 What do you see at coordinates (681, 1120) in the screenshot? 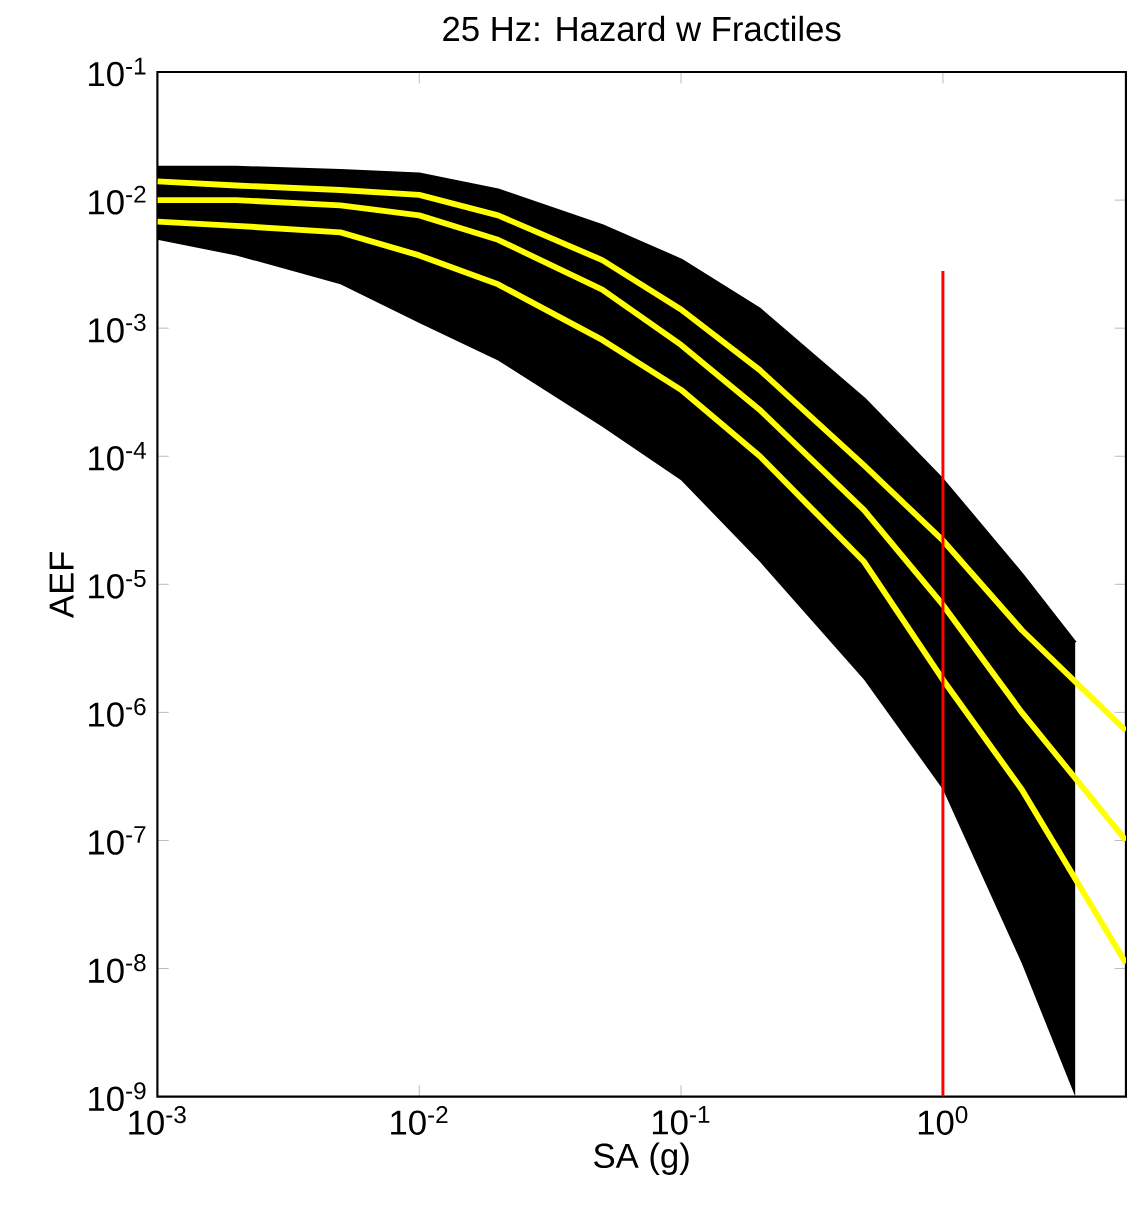
I see `x-tick-label: 10$^{-1}$` at bounding box center [681, 1120].